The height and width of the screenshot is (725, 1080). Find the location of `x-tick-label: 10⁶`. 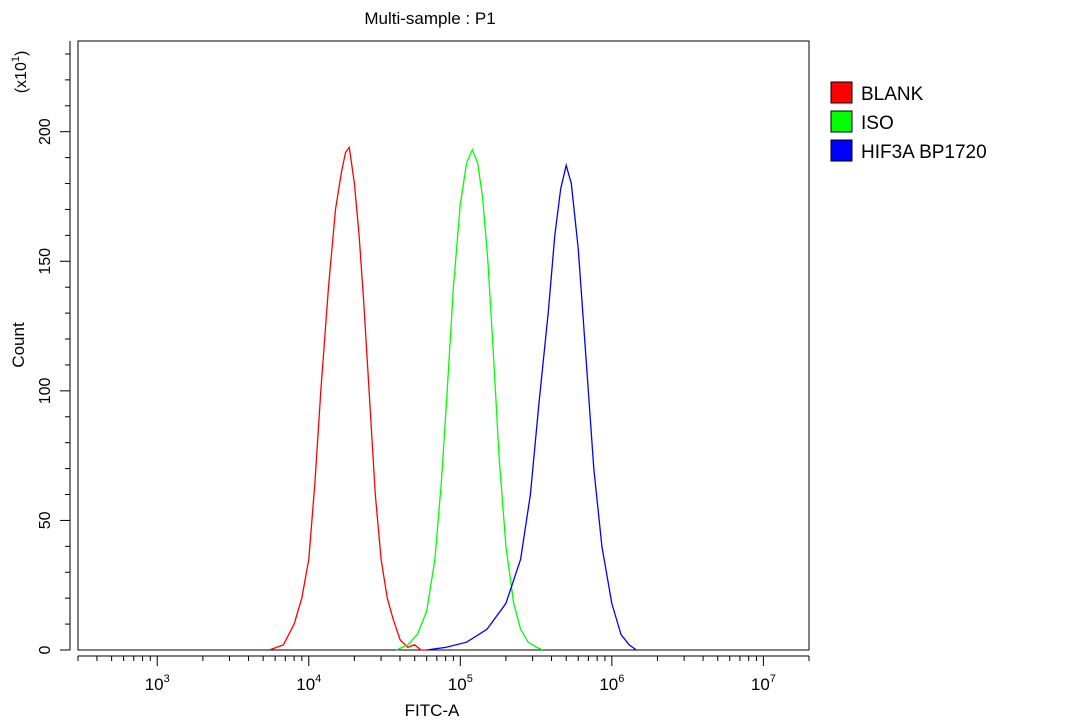

x-tick-label: 10⁶ is located at coordinates (611, 683).